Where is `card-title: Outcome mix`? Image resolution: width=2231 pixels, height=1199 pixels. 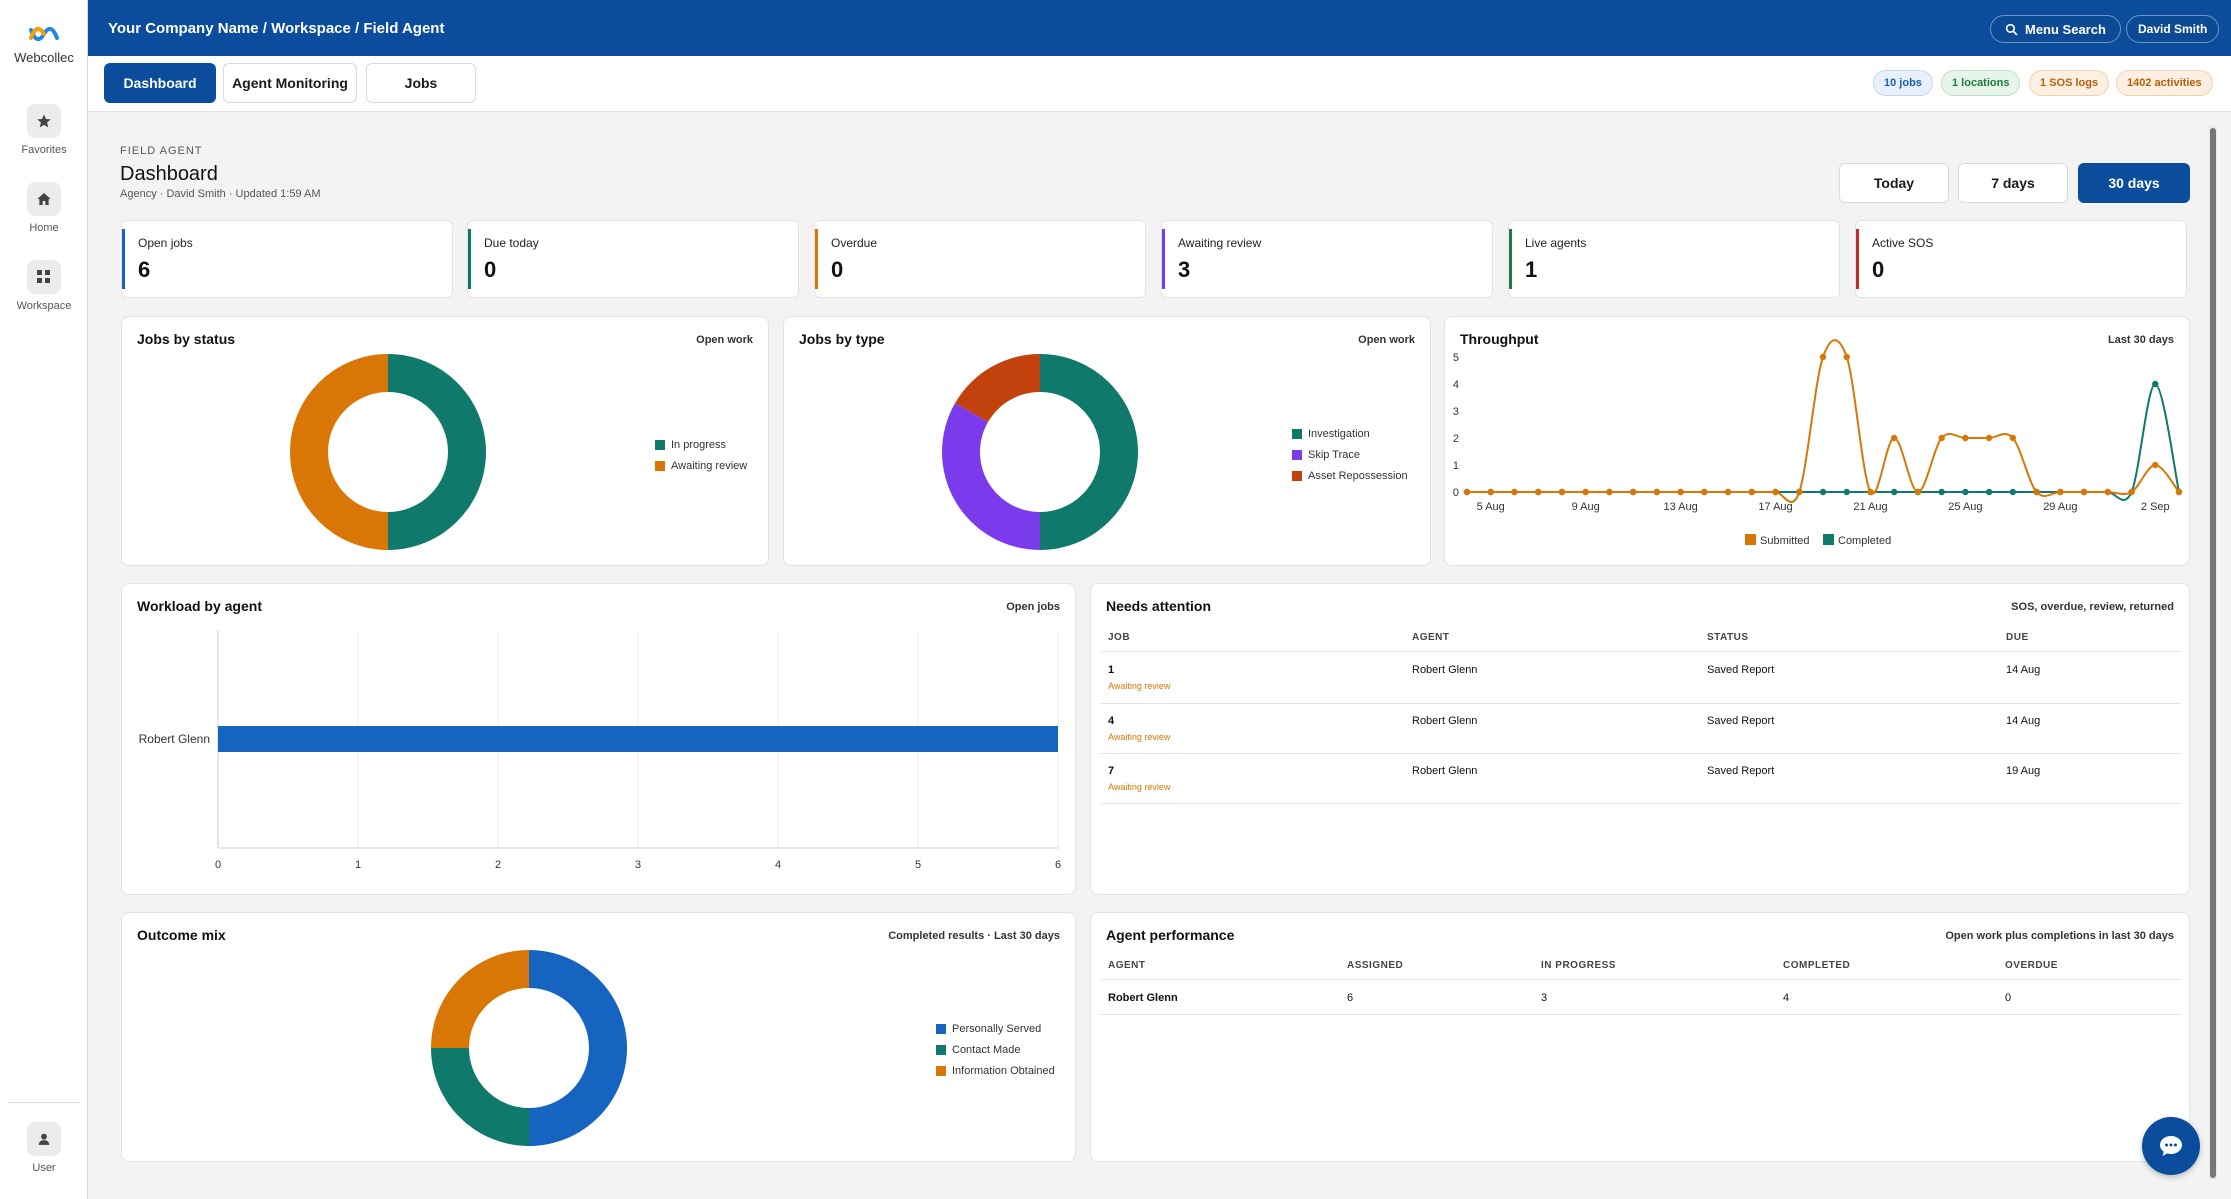 card-title: Outcome mix is located at coordinates (181, 935).